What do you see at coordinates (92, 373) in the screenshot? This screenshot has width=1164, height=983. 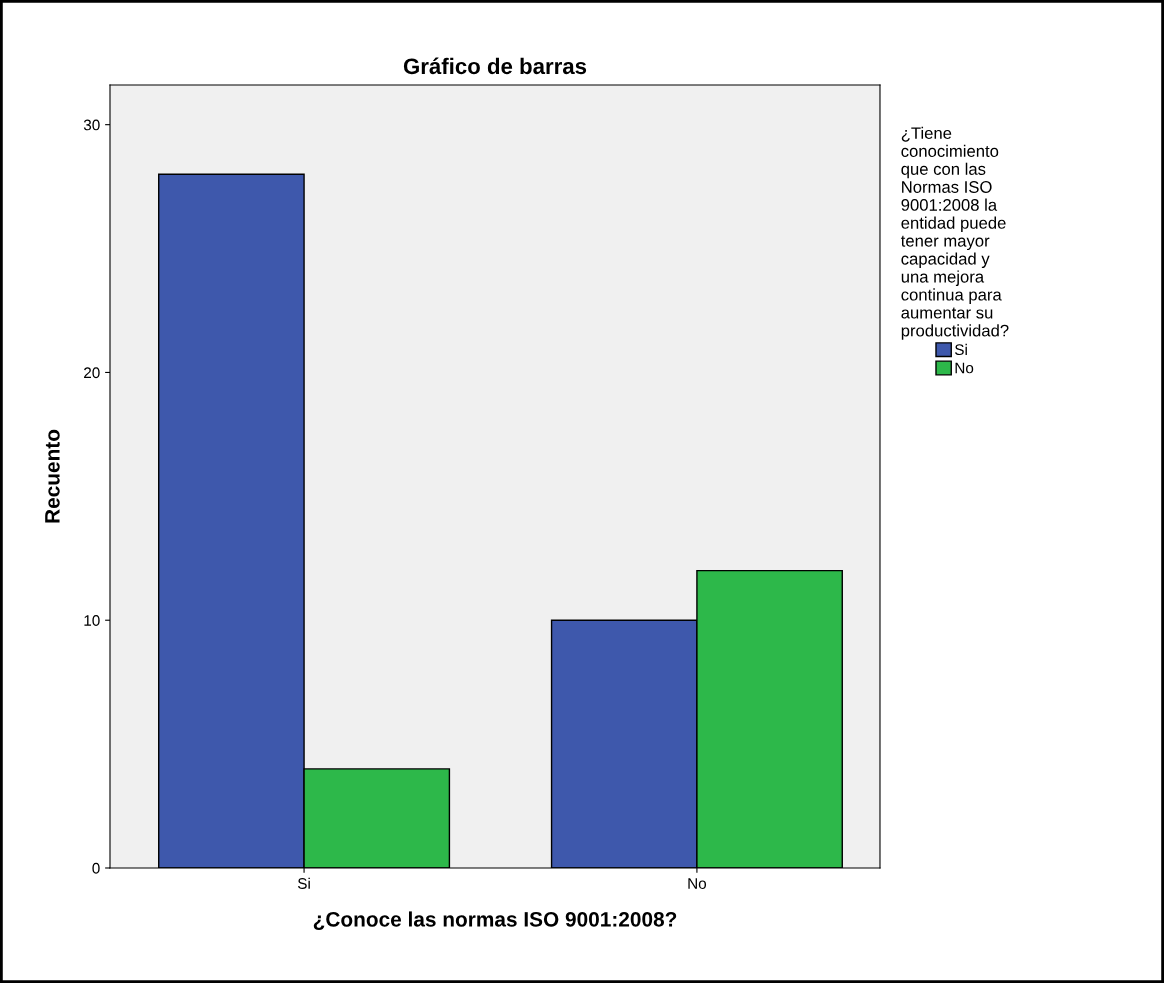 I see `y-tick-label: 20` at bounding box center [92, 373].